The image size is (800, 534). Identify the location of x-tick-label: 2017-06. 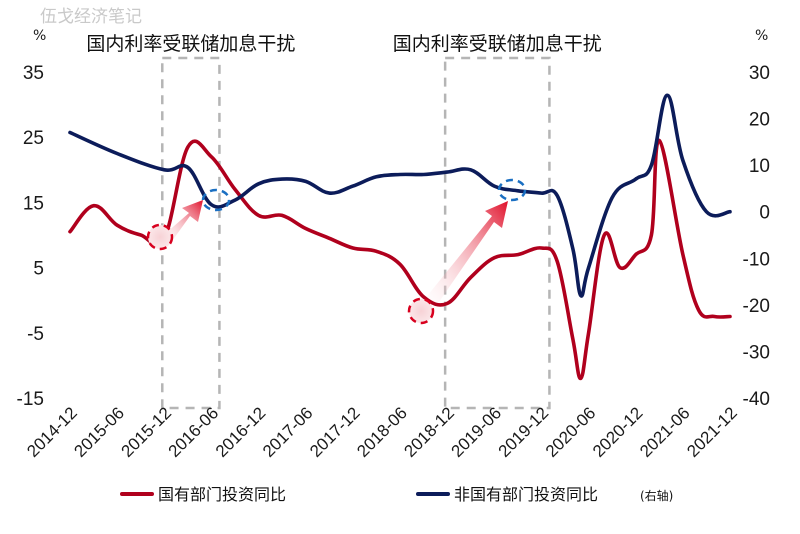
(288, 432).